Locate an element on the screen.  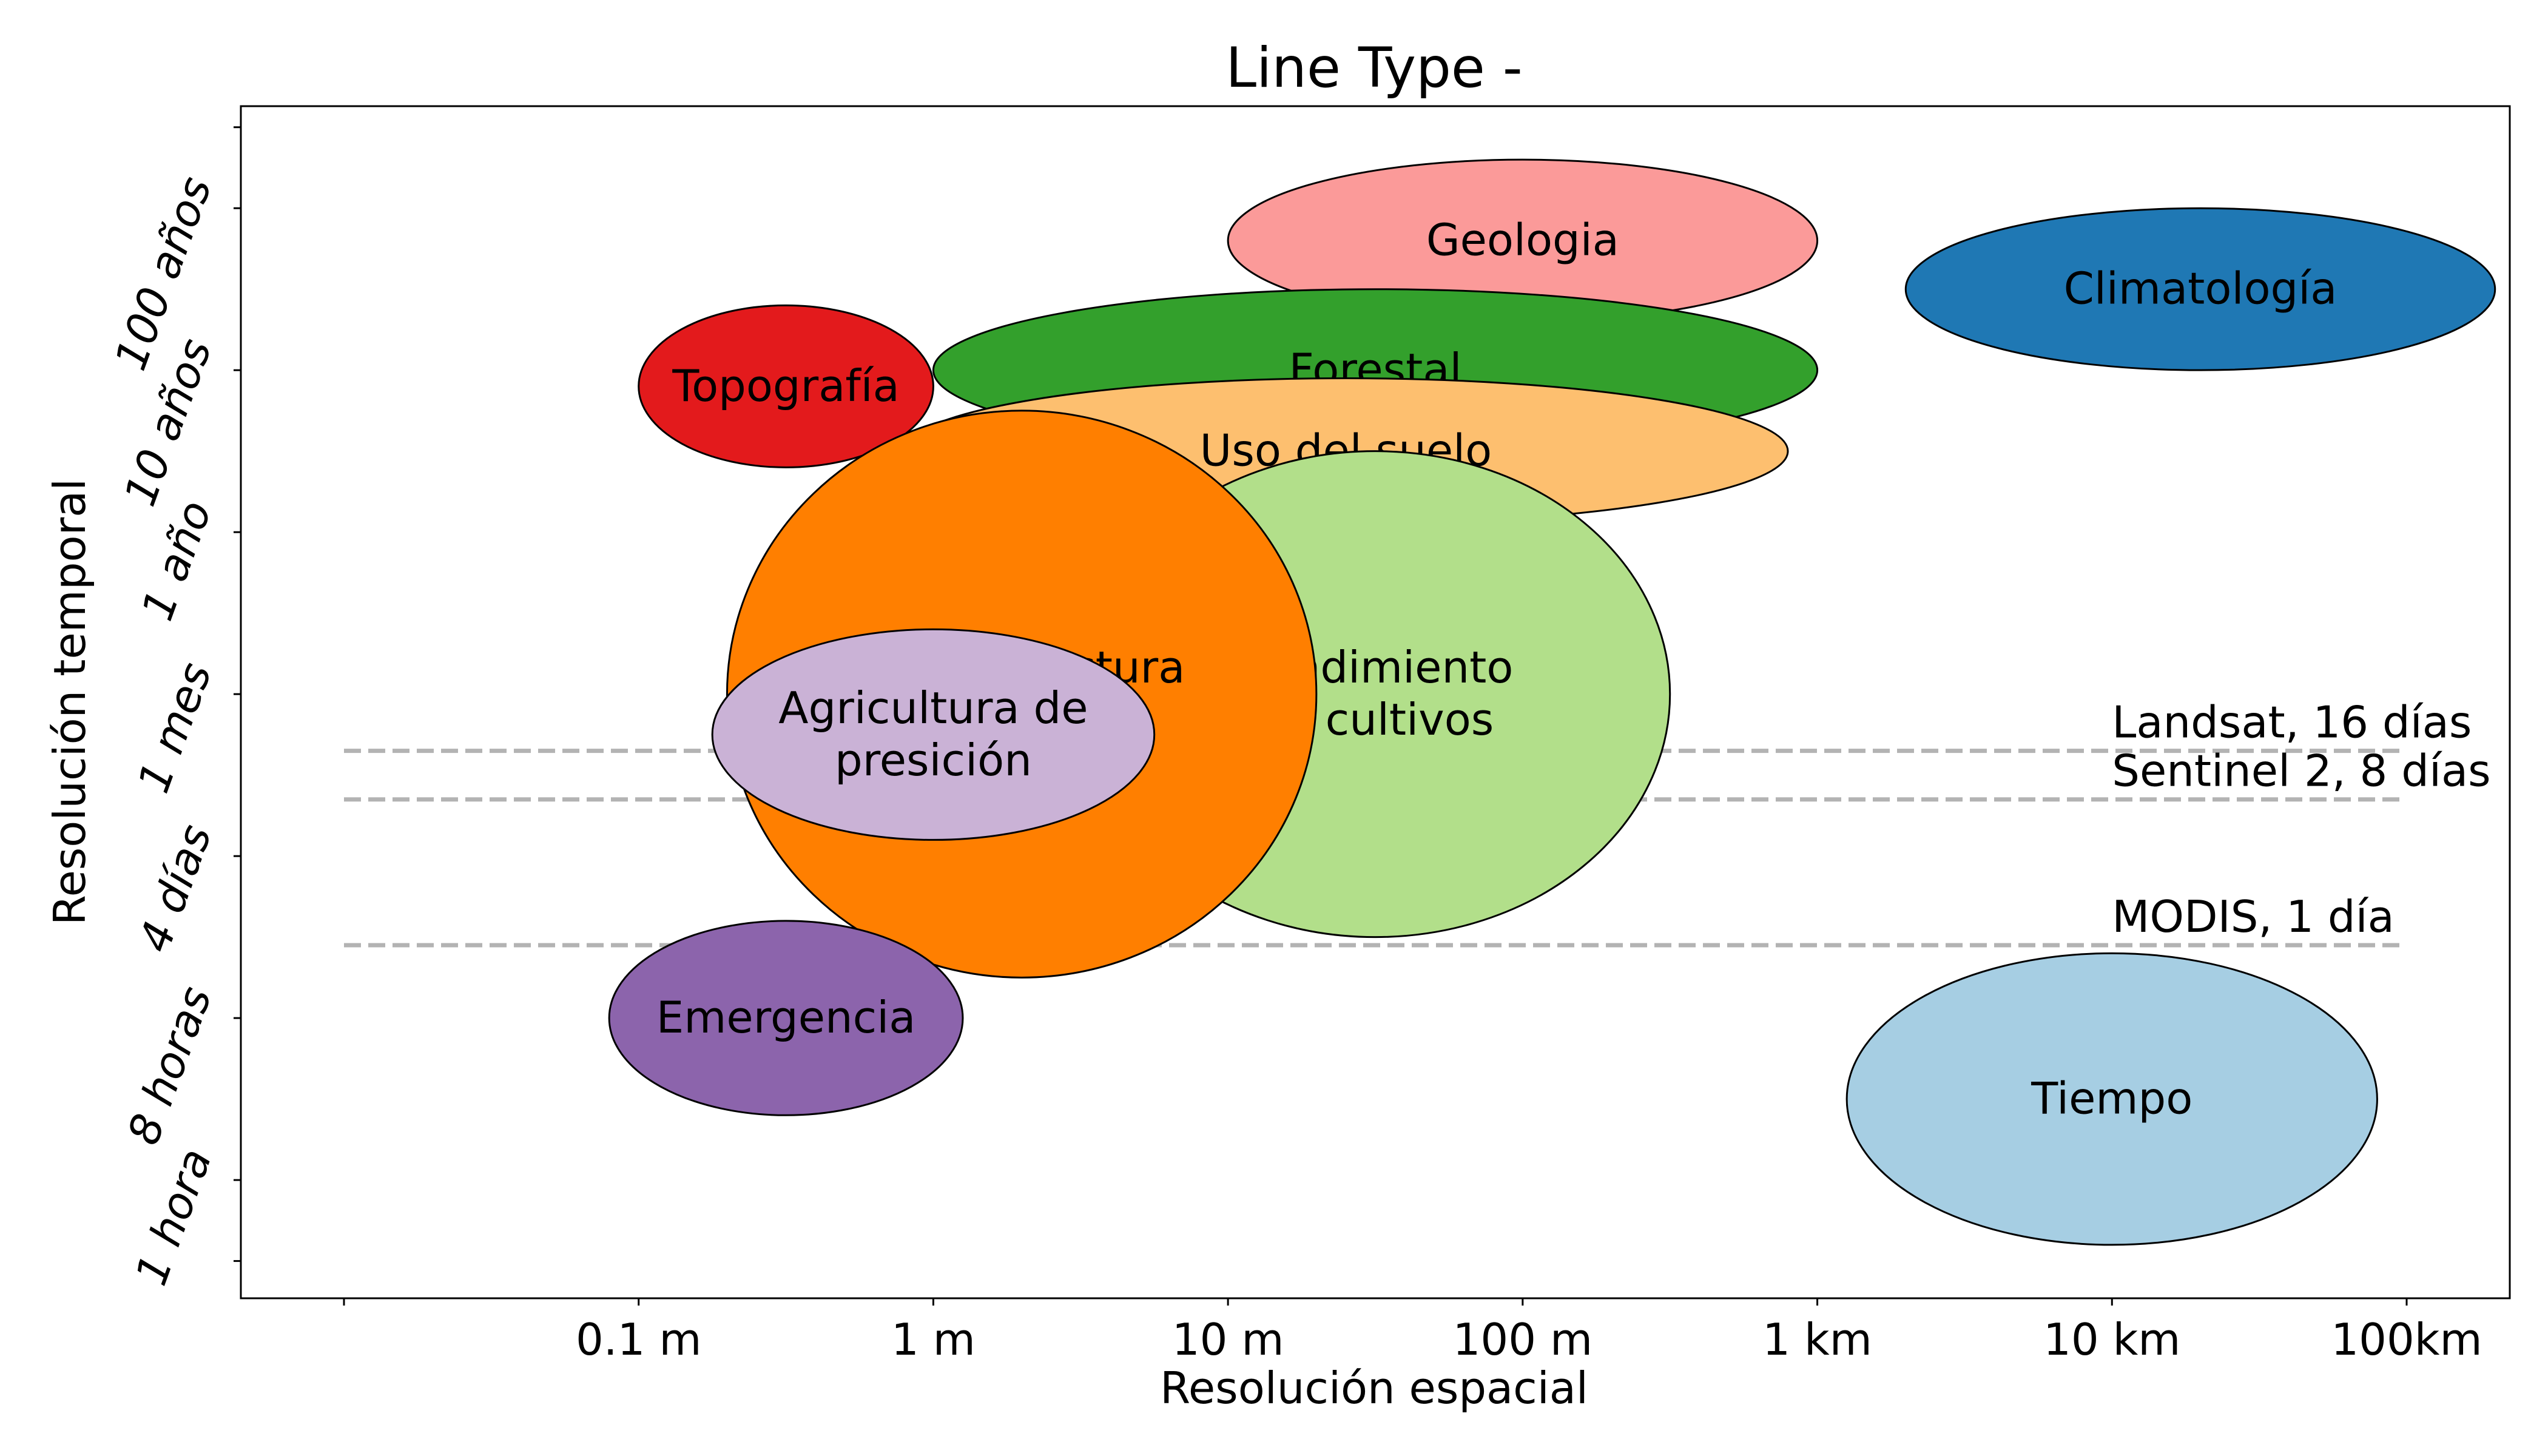
bubble-label: Topografía is located at coordinates (785, 385).